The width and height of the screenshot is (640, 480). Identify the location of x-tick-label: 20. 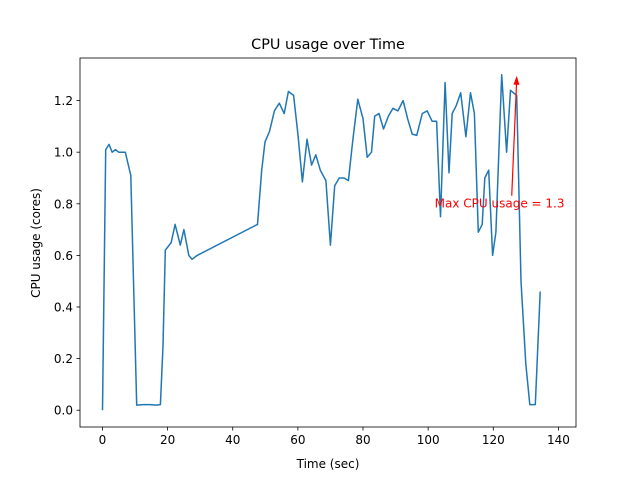
(167, 440).